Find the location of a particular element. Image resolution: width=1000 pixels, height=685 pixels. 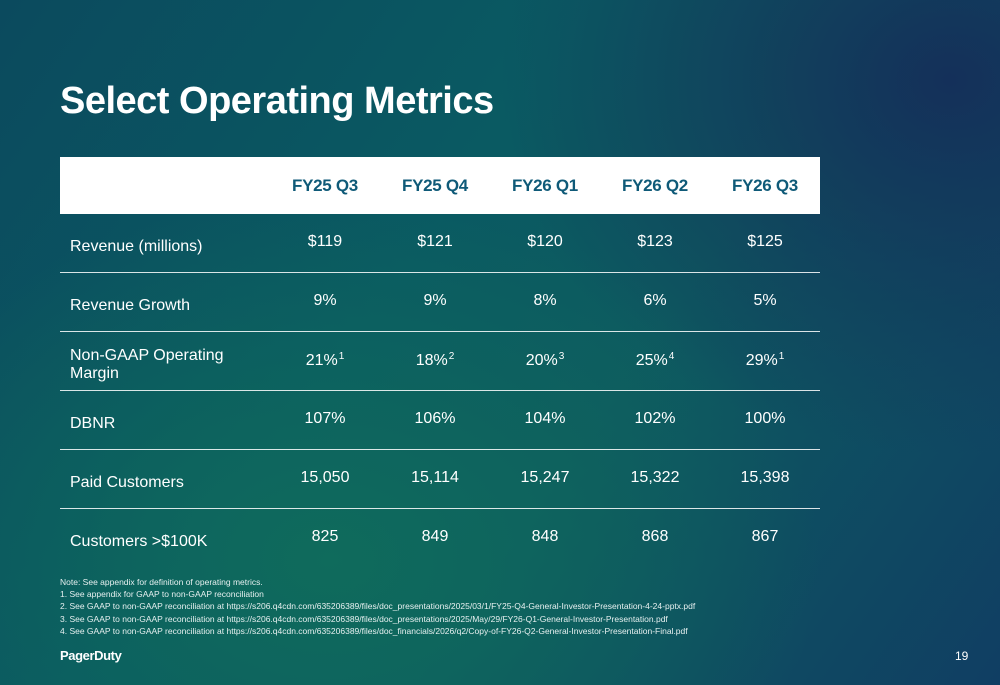

table-cell: $121 is located at coordinates (435, 243).